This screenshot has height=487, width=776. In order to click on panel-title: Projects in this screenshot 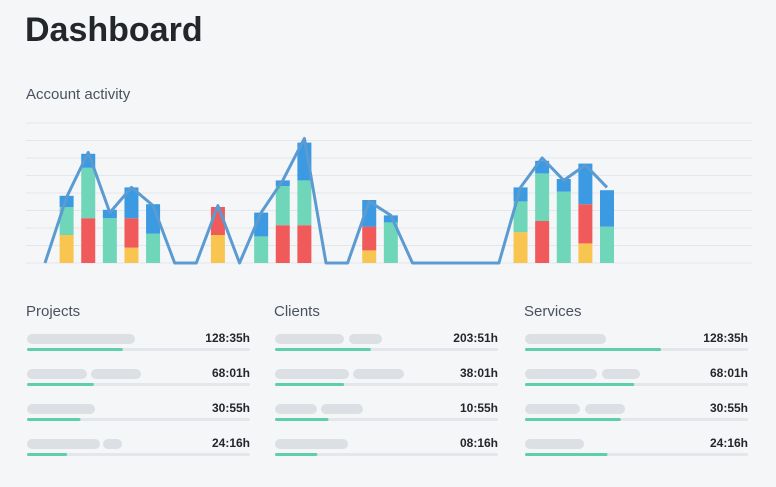, I will do `click(53, 311)`.